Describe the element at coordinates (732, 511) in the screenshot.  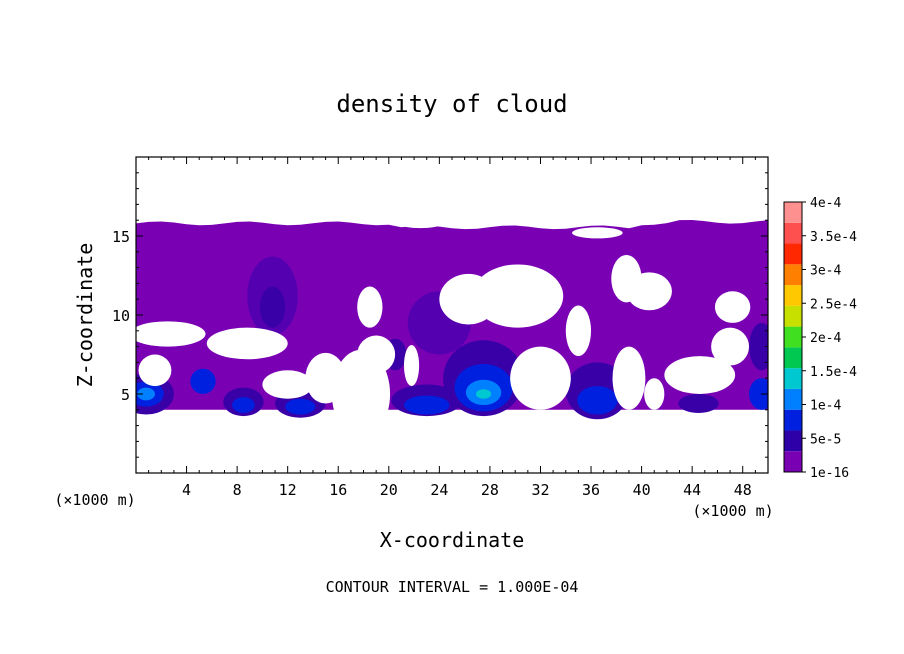
I see `x-unit-right: (×1000 m)` at that location.